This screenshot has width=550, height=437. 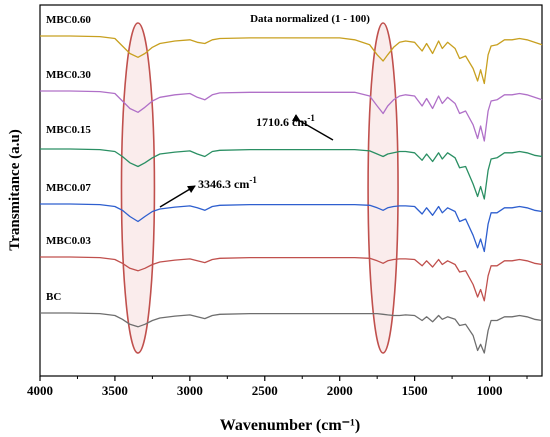 I want to click on x-tick-label-3500: 3500, so click(x=115, y=390).